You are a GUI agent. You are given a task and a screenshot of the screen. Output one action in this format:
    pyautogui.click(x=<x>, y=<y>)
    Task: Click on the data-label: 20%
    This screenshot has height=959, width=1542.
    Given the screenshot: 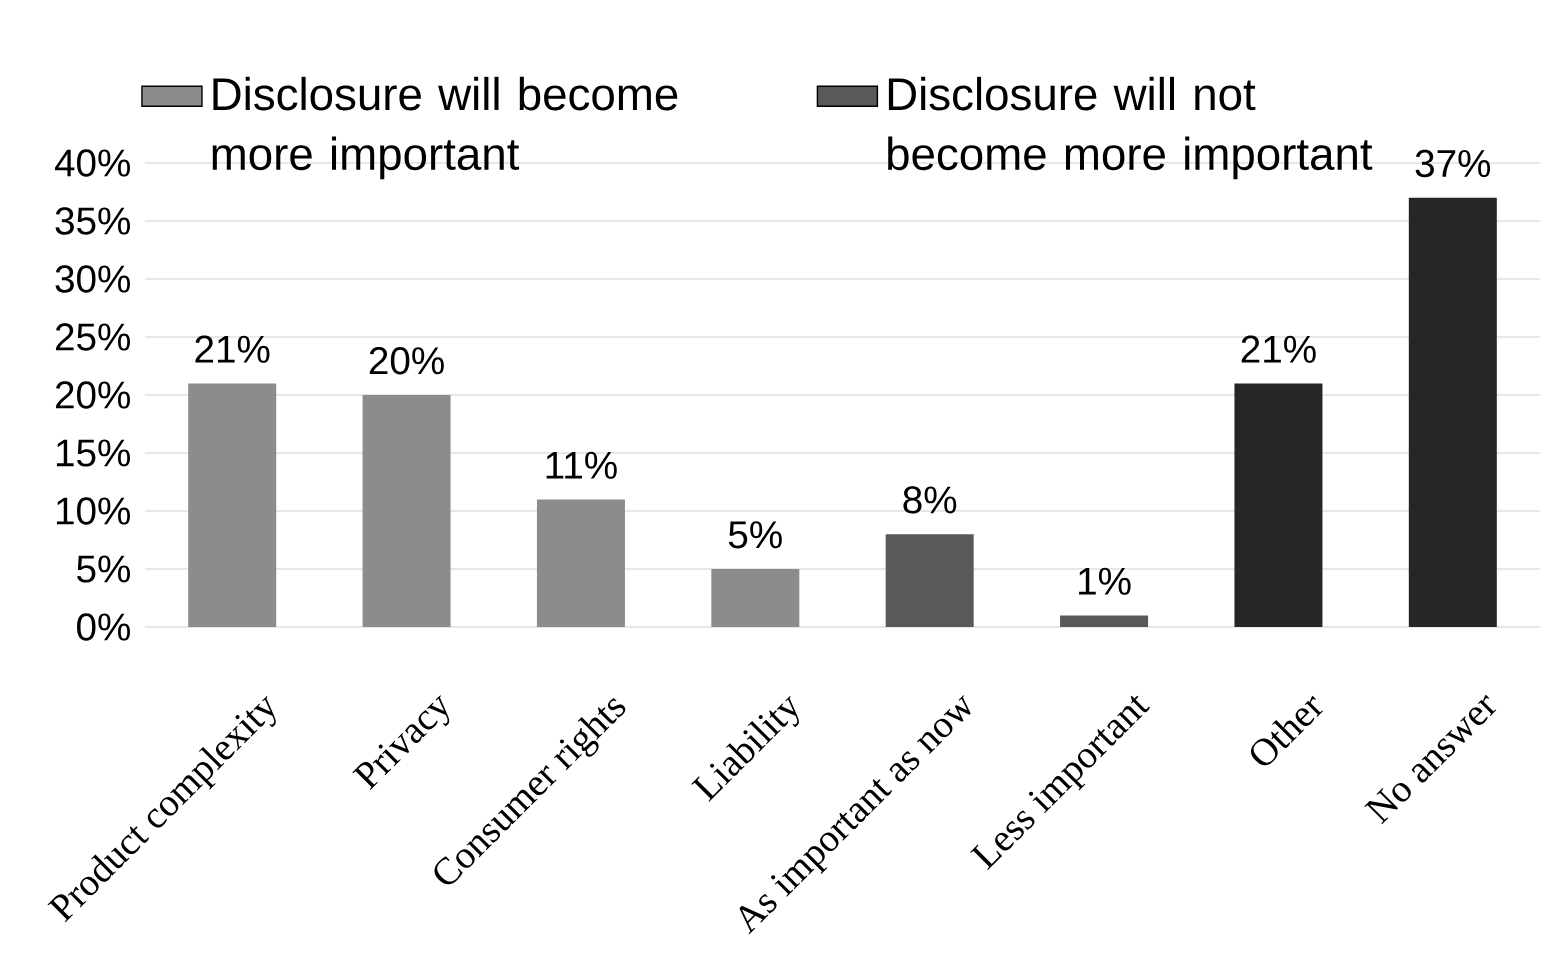 What is the action you would take?
    pyautogui.click(x=406, y=361)
    